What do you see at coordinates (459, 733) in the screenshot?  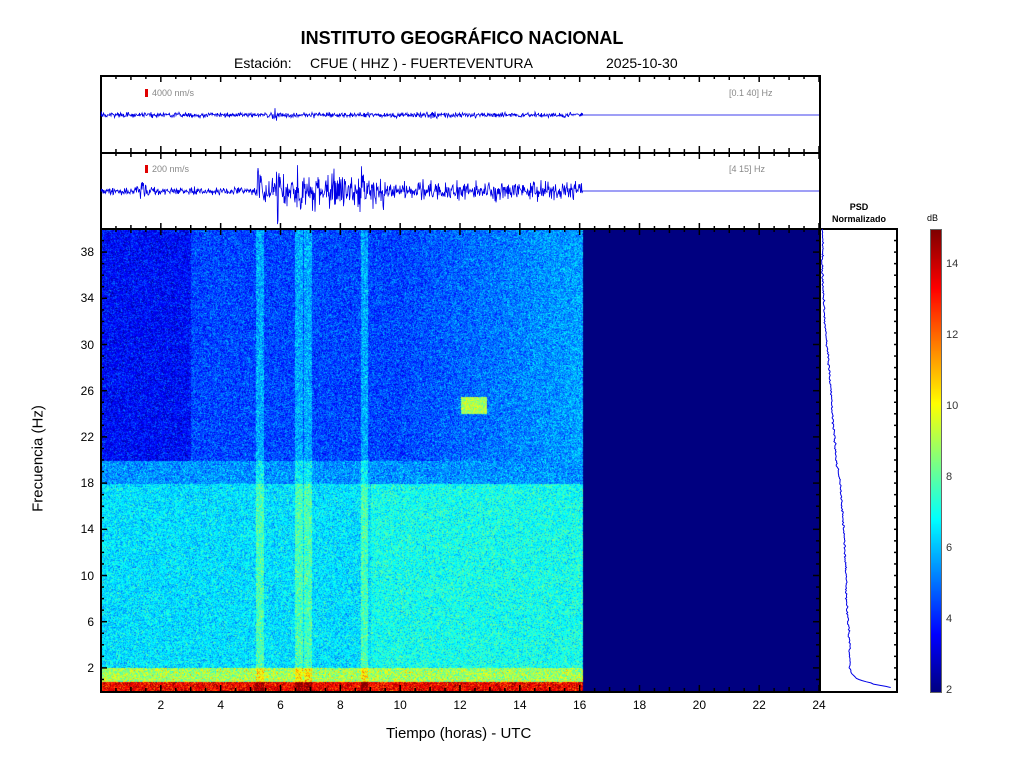 I see `x-axis-label: Tiempo (horas) - UTC` at bounding box center [459, 733].